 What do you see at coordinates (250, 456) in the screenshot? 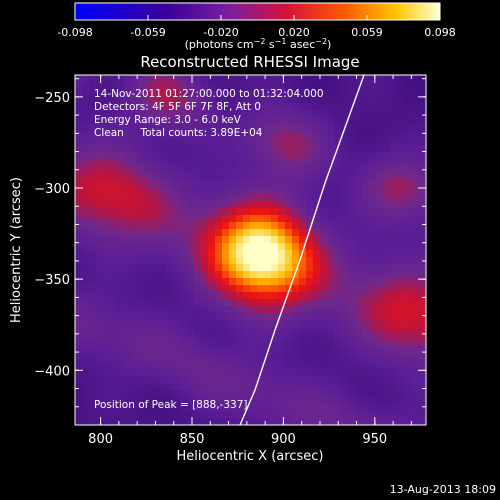
I see `x-axis-label: Heliocentric X (arcsec)` at bounding box center [250, 456].